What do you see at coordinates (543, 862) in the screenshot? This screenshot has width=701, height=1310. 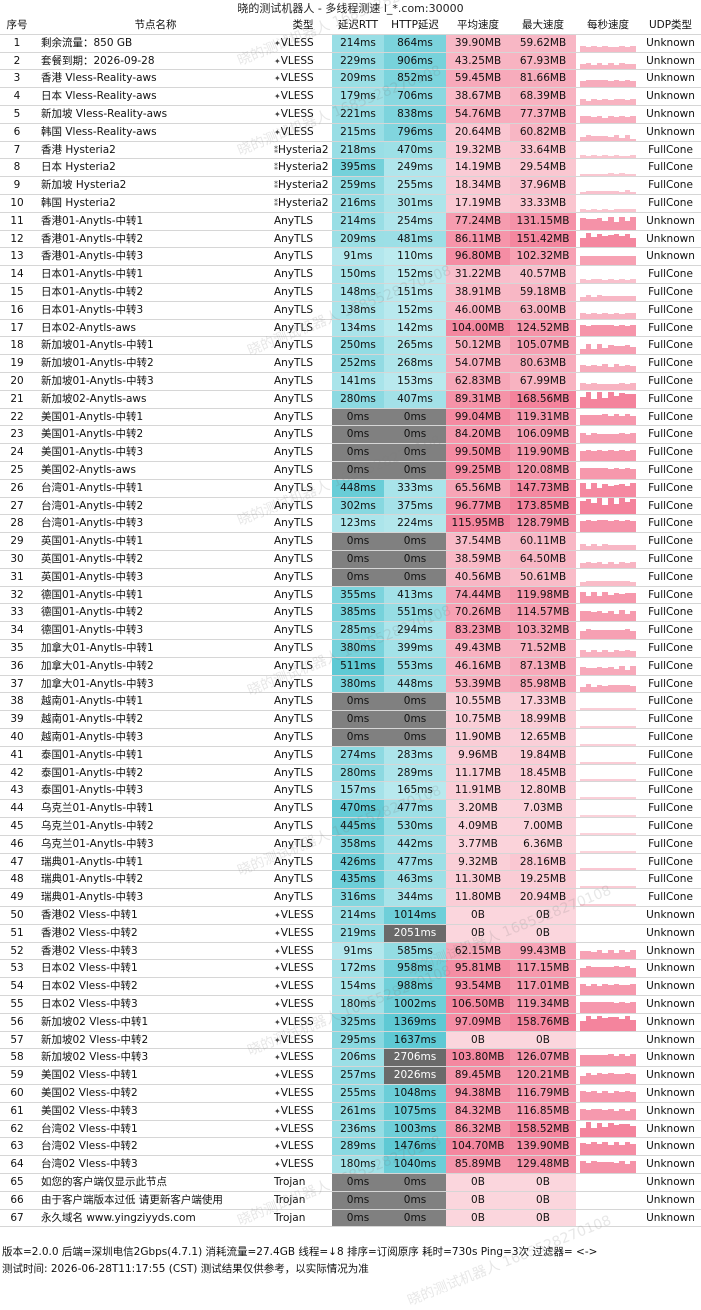 I see `max-speed: 28.16MB` at bounding box center [543, 862].